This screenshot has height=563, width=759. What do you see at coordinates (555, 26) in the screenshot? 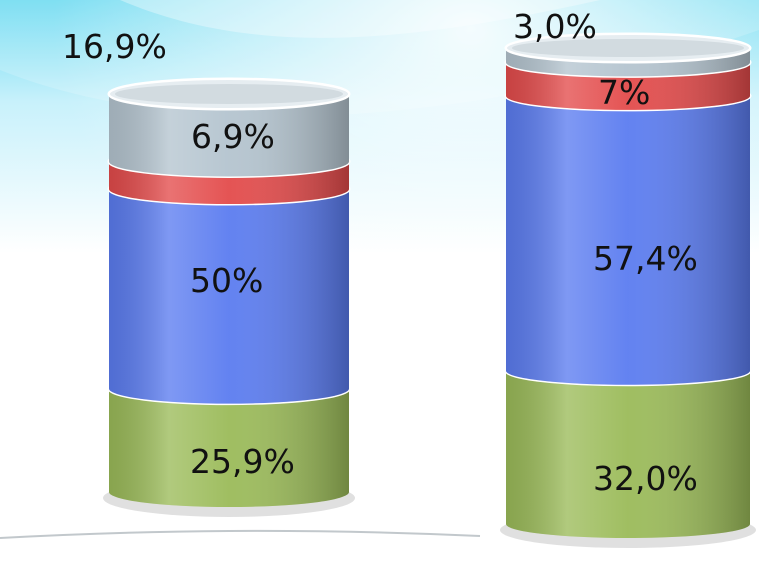
I see `data-label: 3,0%` at bounding box center [555, 26].